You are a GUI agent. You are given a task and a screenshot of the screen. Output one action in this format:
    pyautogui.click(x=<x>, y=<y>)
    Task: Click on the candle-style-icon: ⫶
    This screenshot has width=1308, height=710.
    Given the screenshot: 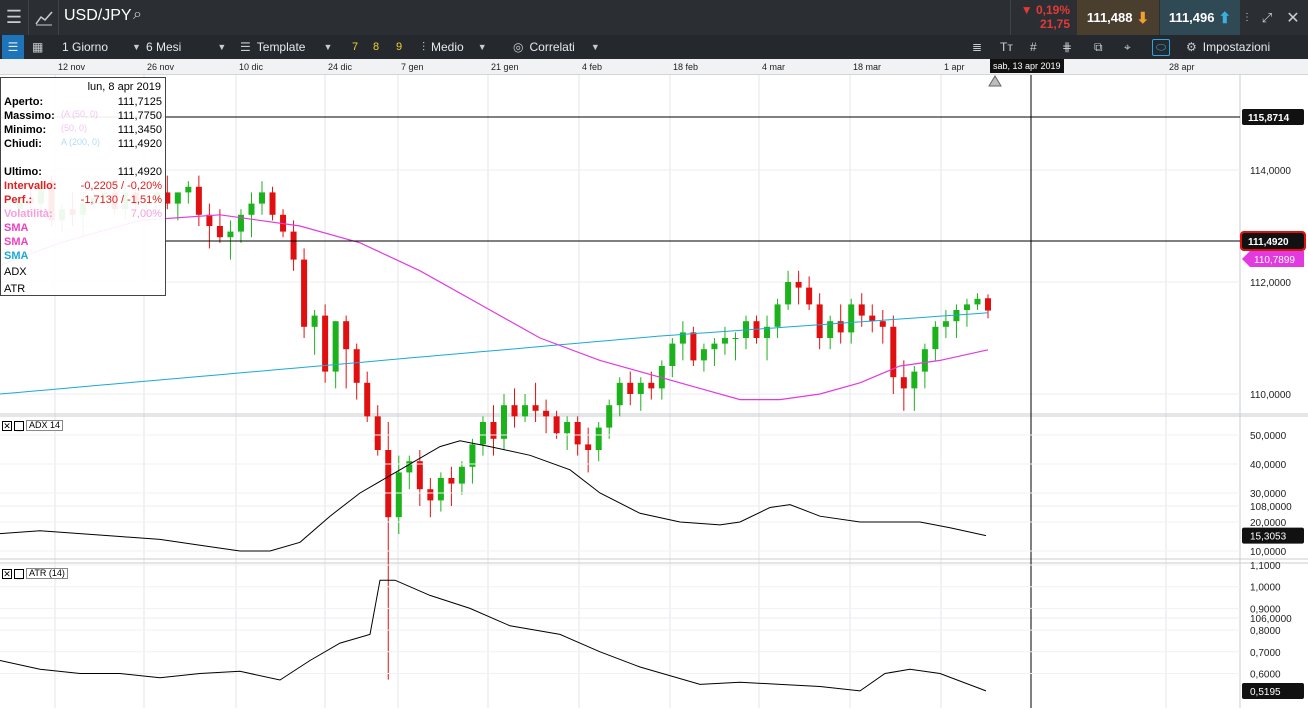 What is the action you would take?
    pyautogui.click(x=424, y=46)
    